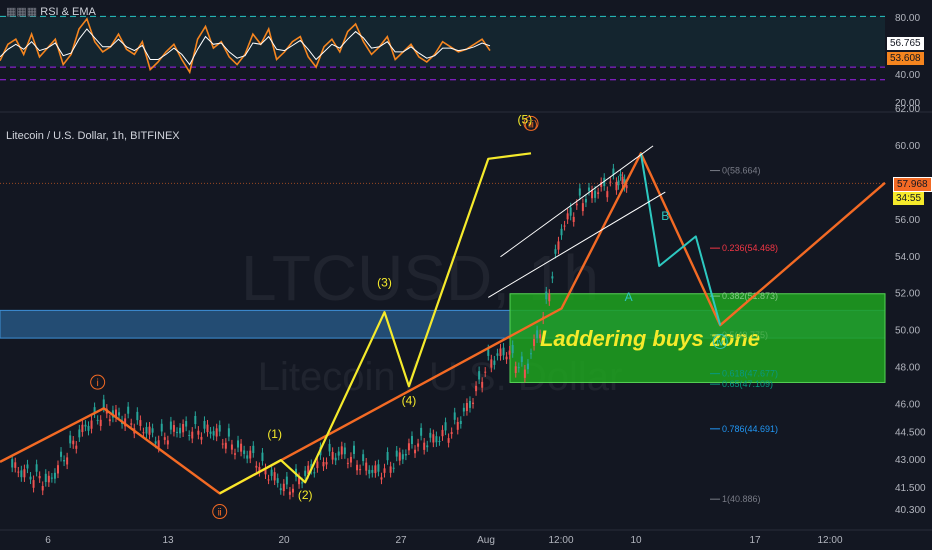 The image size is (932, 550). Describe the element at coordinates (245, 47) in the screenshot. I see `rsi-series-ema` at that location.